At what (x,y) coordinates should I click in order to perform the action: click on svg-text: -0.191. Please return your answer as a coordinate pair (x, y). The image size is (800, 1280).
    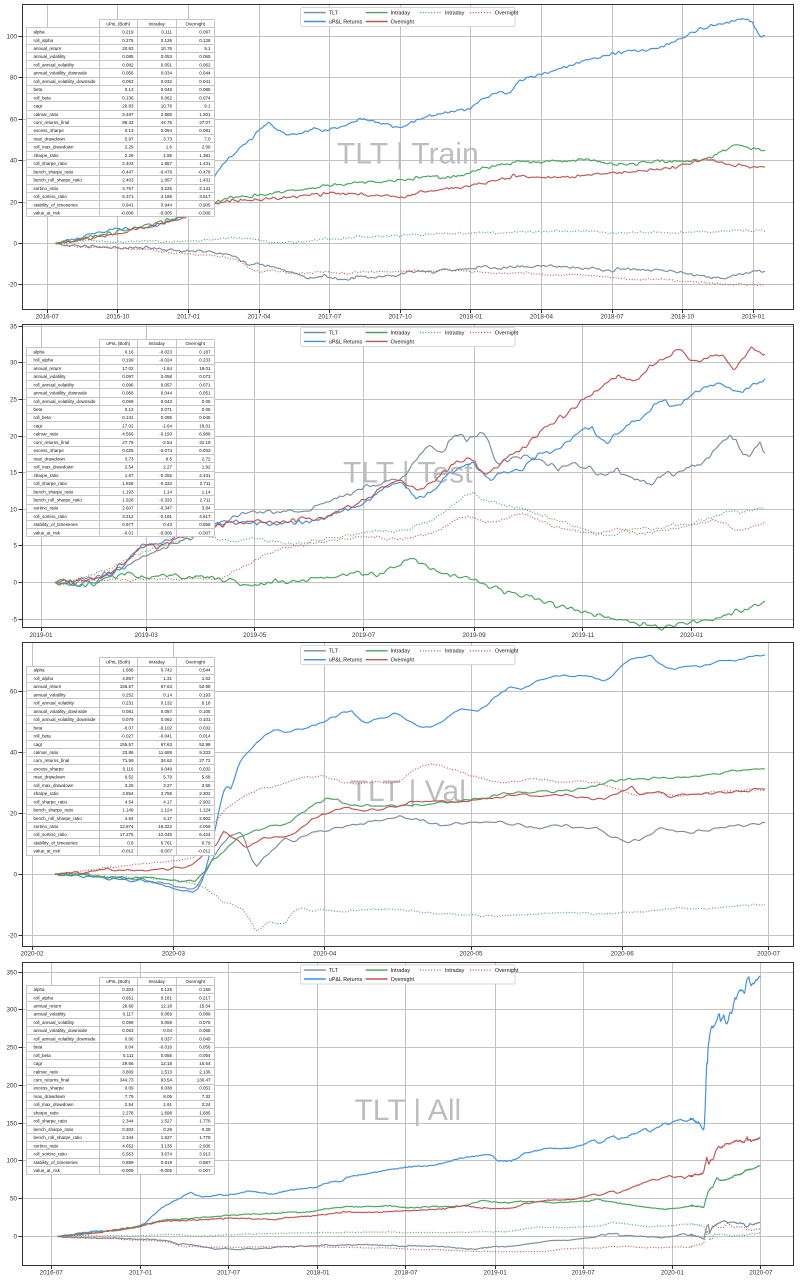
    Looking at the image, I should click on (165, 516).